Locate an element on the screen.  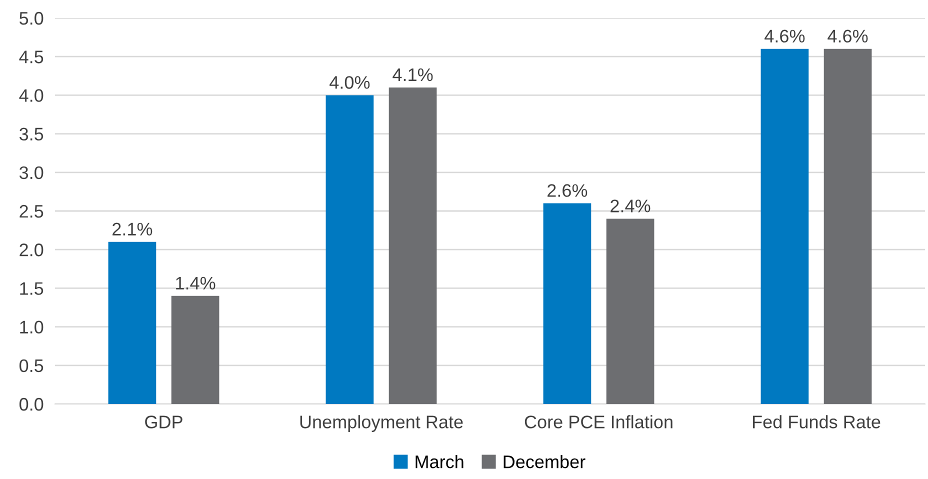
data-label: 2.1% is located at coordinates (132, 229).